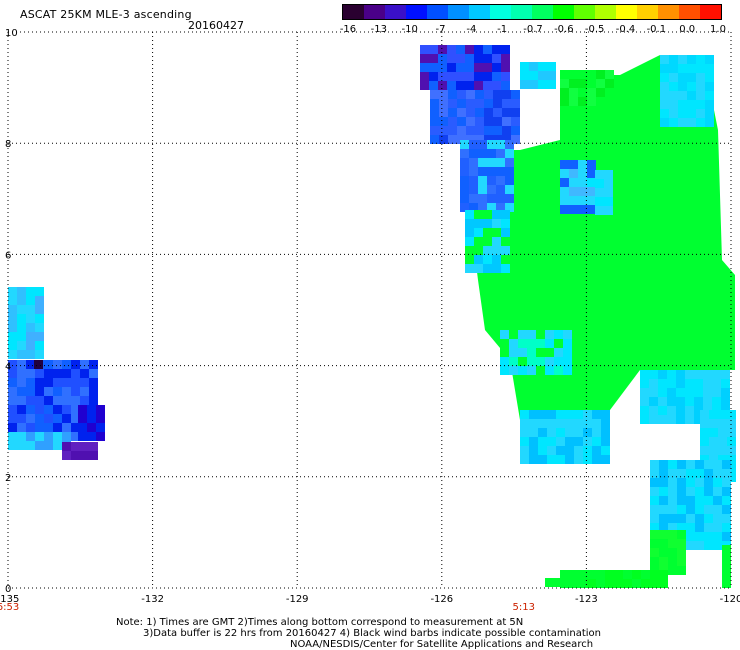  Describe the element at coordinates (656, 29) in the screenshot. I see `colorbar-label: -0.1` at that location.